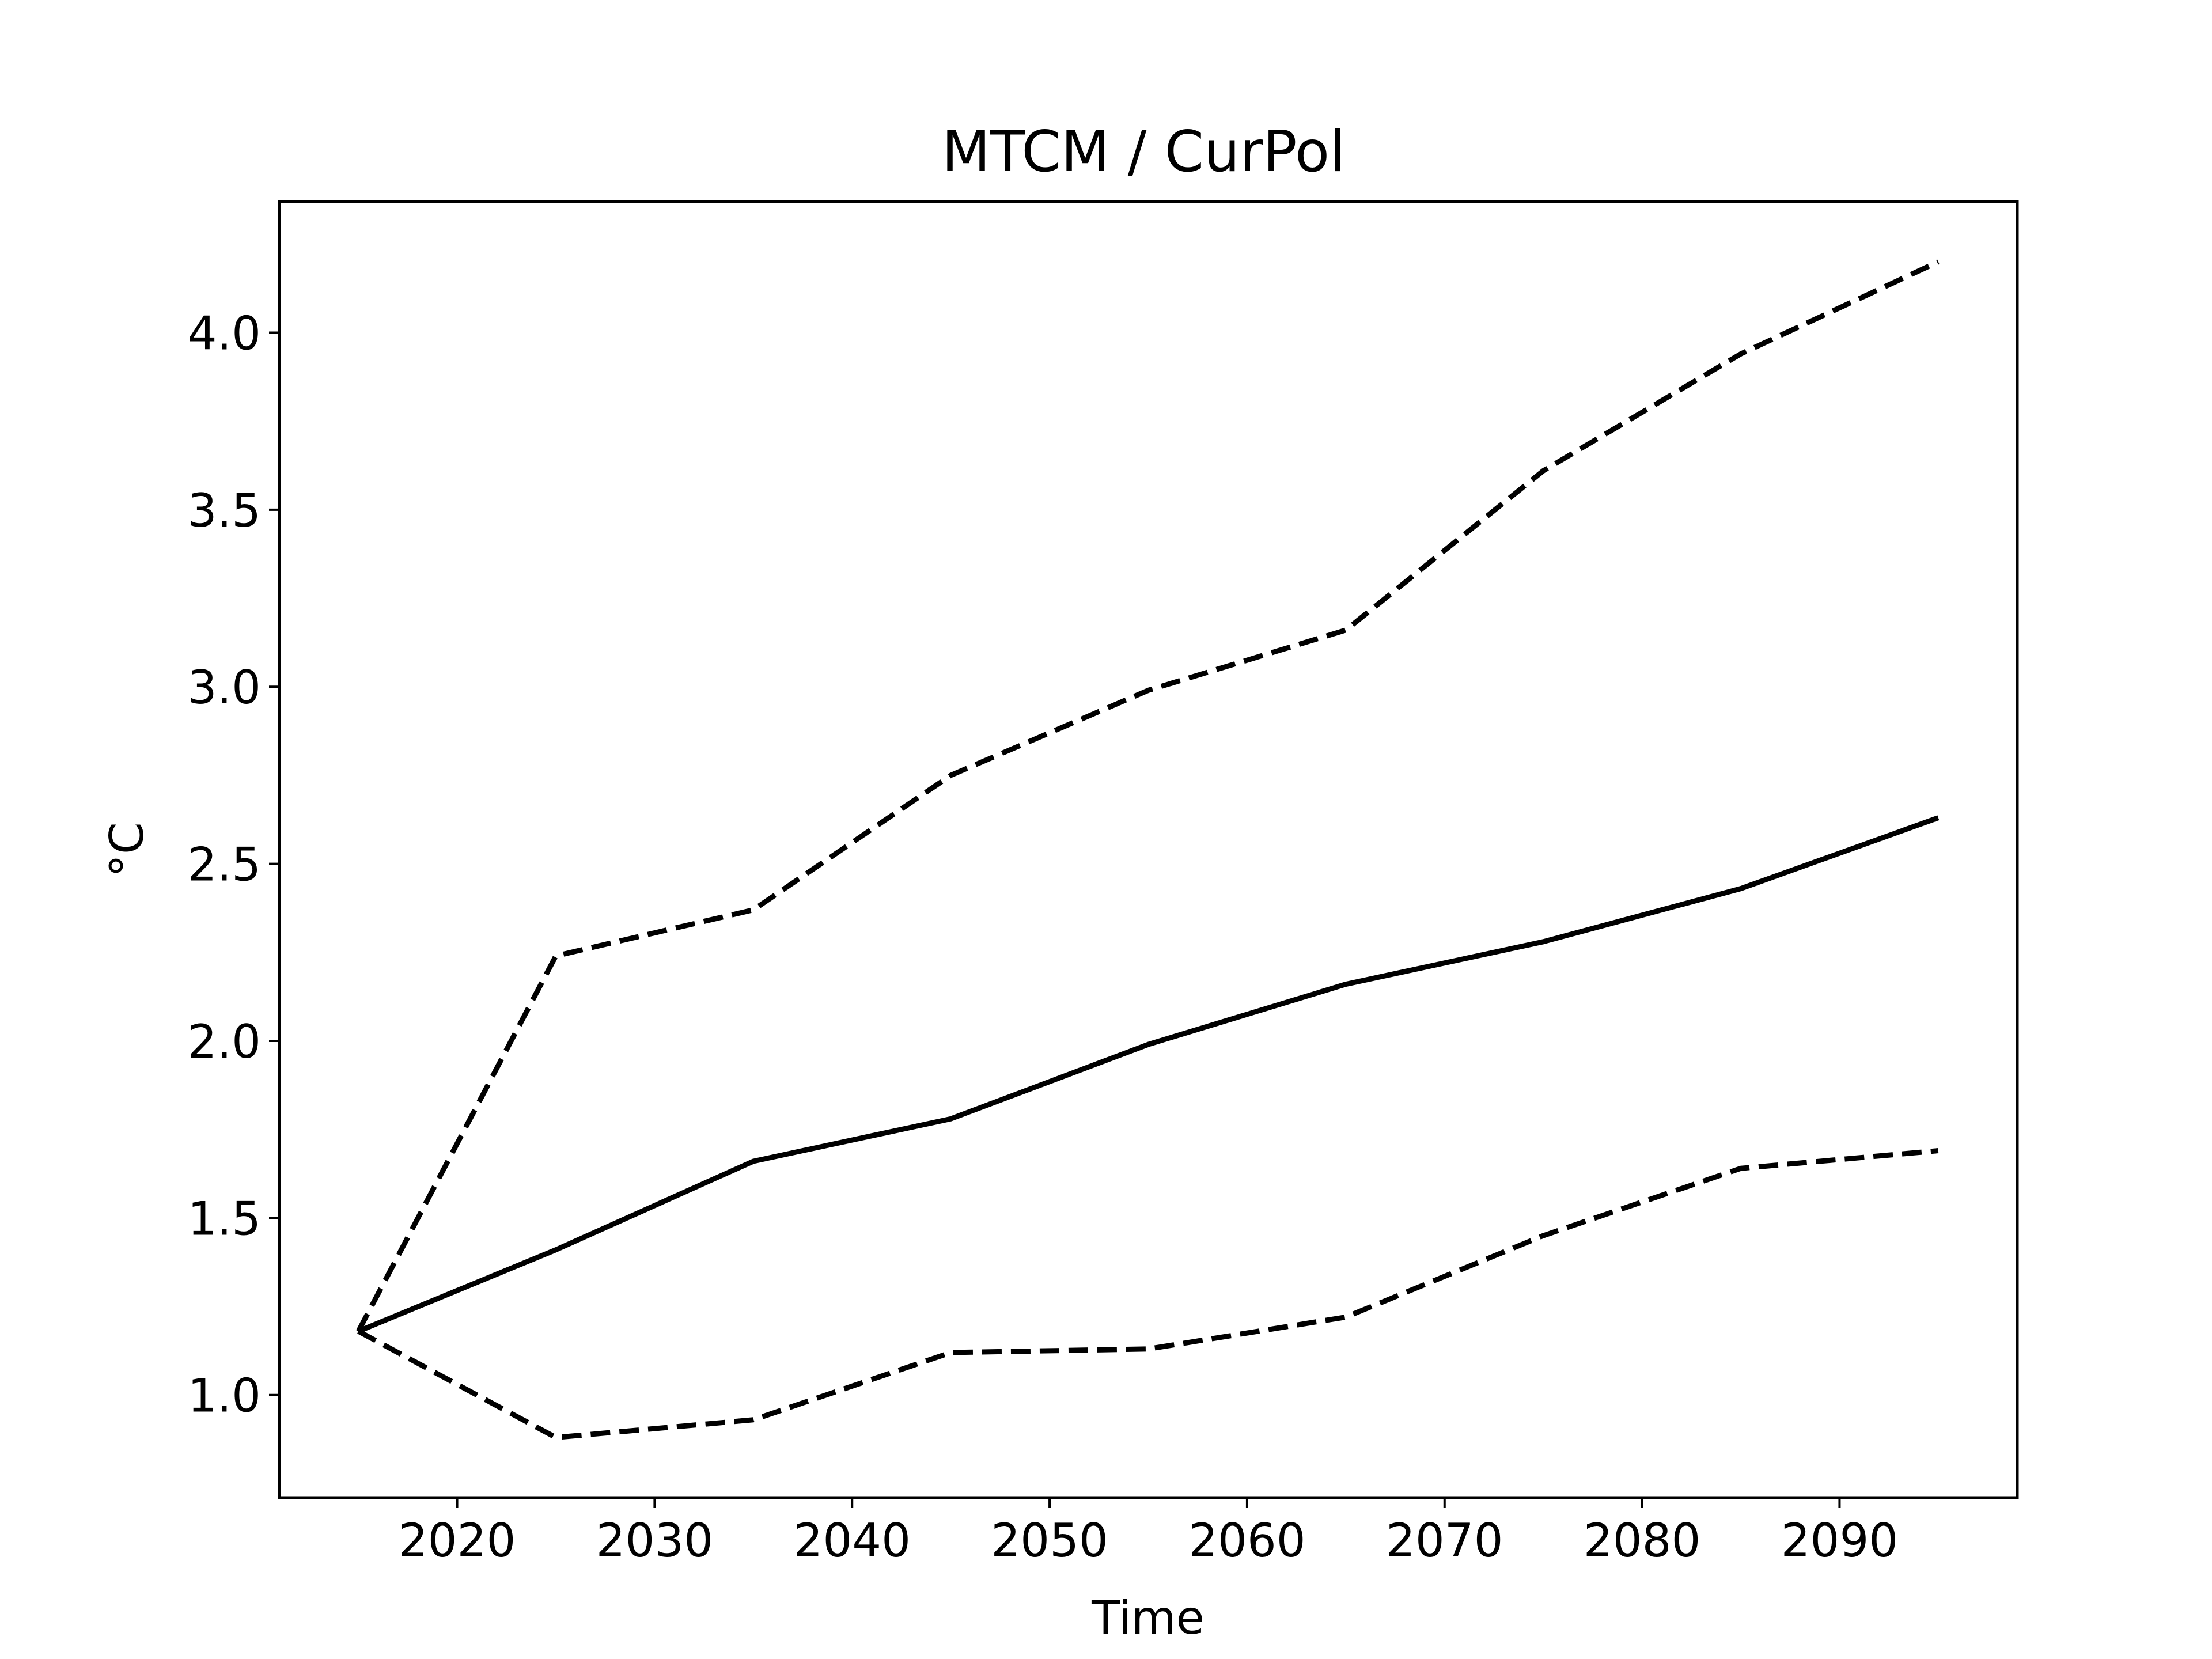 This screenshot has width=2212, height=1659. Describe the element at coordinates (224, 1042) in the screenshot. I see `y-tick-label: 2.0` at that location.